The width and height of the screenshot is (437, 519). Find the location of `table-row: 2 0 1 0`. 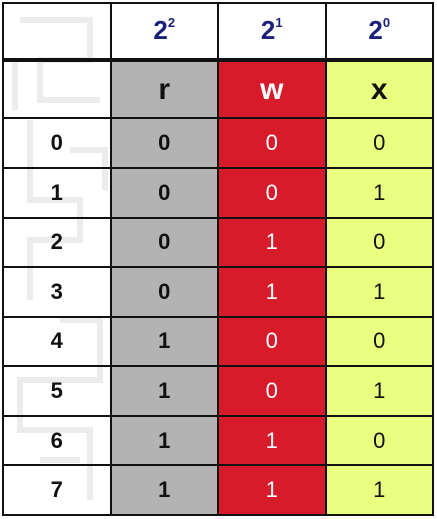

table-row: 2 0 1 0 is located at coordinates (218, 242).